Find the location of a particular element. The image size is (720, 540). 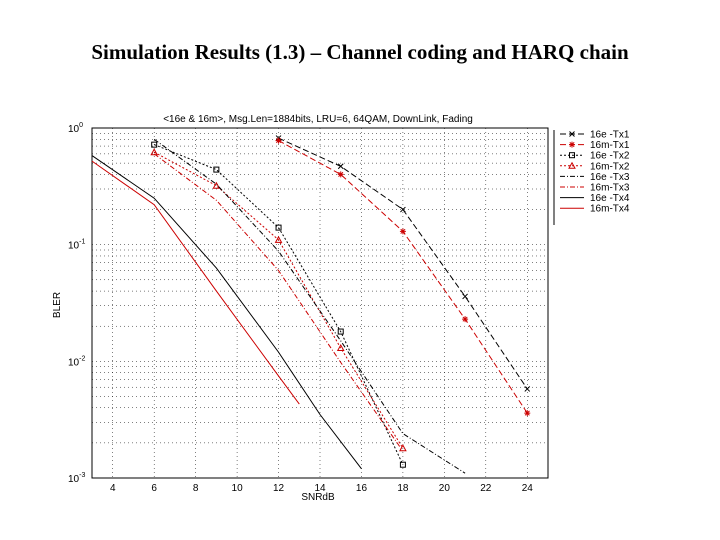

legend-label: 16e -Tx2 is located at coordinates (610, 156).